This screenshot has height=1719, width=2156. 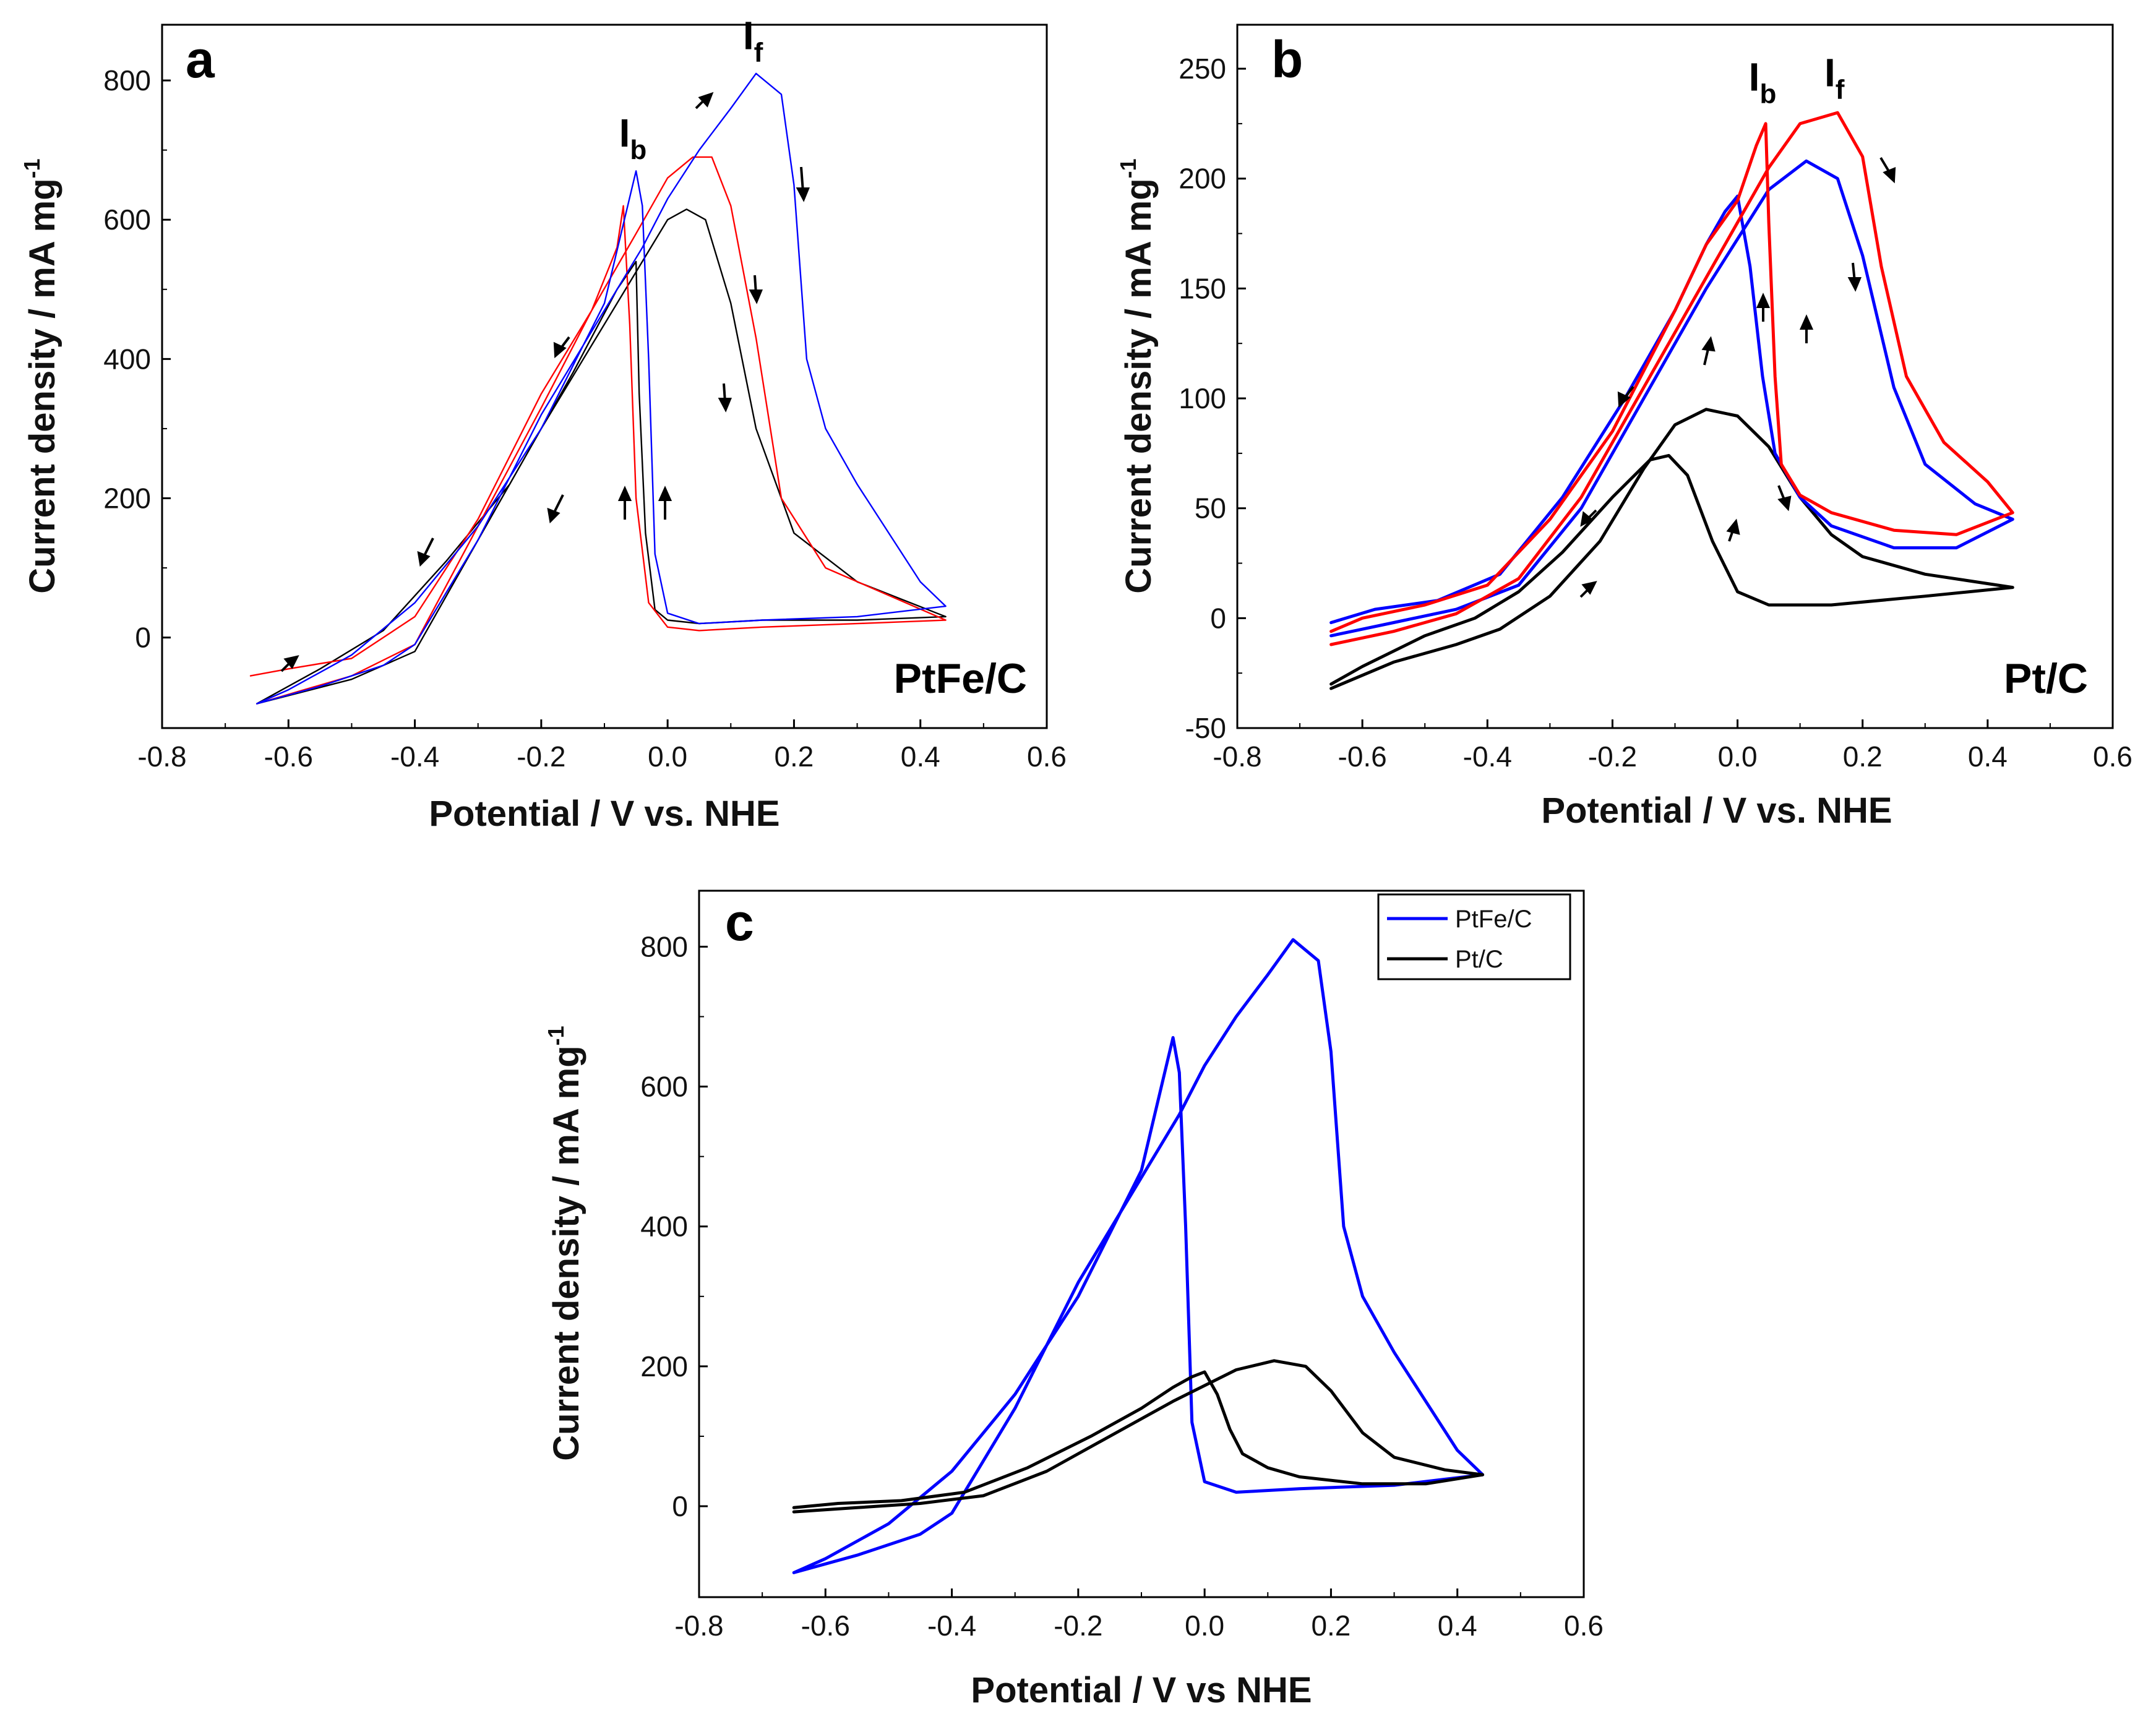 What do you see at coordinates (1141, 1690) in the screenshot?
I see `x-axis-label-c: Potential / V vs NHE` at bounding box center [1141, 1690].